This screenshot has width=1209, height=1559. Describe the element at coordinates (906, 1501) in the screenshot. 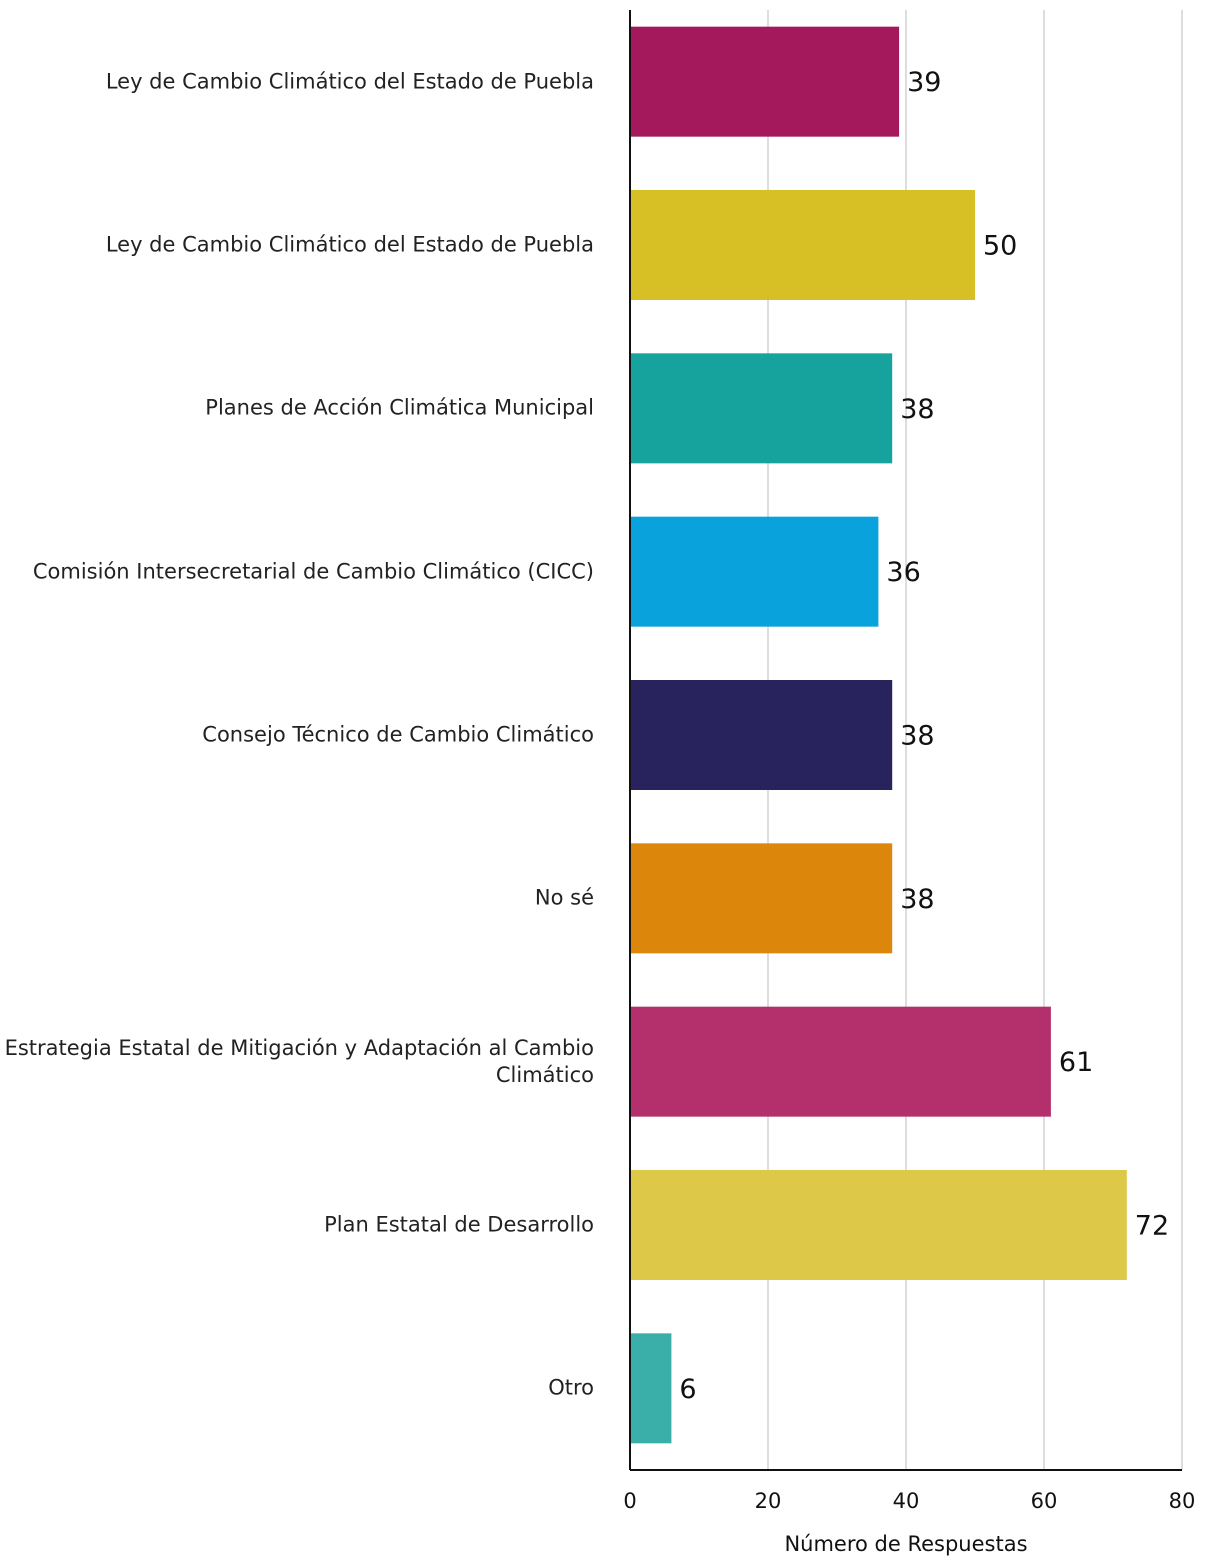

I see `x-tick-label: 40` at that location.